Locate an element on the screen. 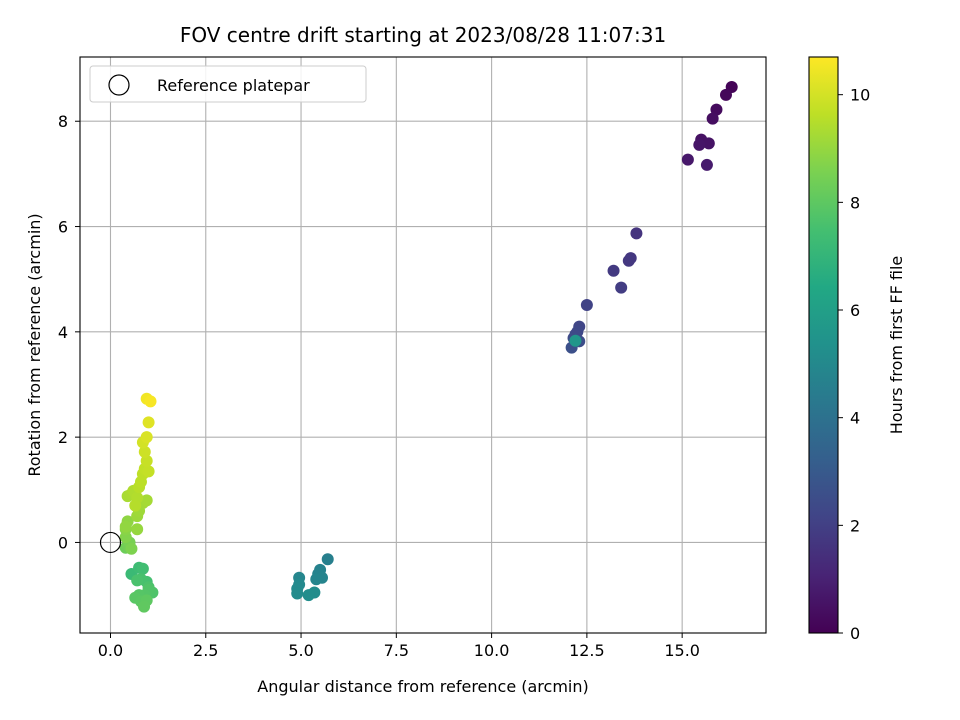 This screenshot has width=960, height=720. x-tick-label: 5.0 is located at coordinates (300, 650).